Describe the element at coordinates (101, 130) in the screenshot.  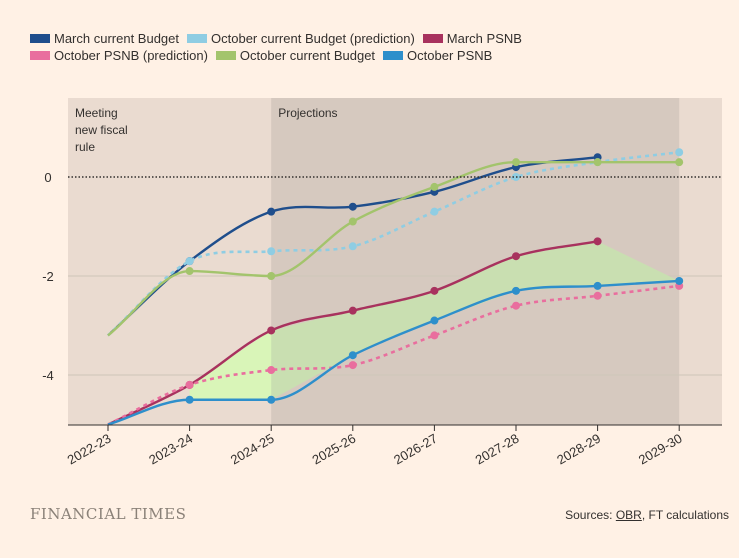
I see `annotation-fiscal-rule: Meeting new fiscal rule` at that location.